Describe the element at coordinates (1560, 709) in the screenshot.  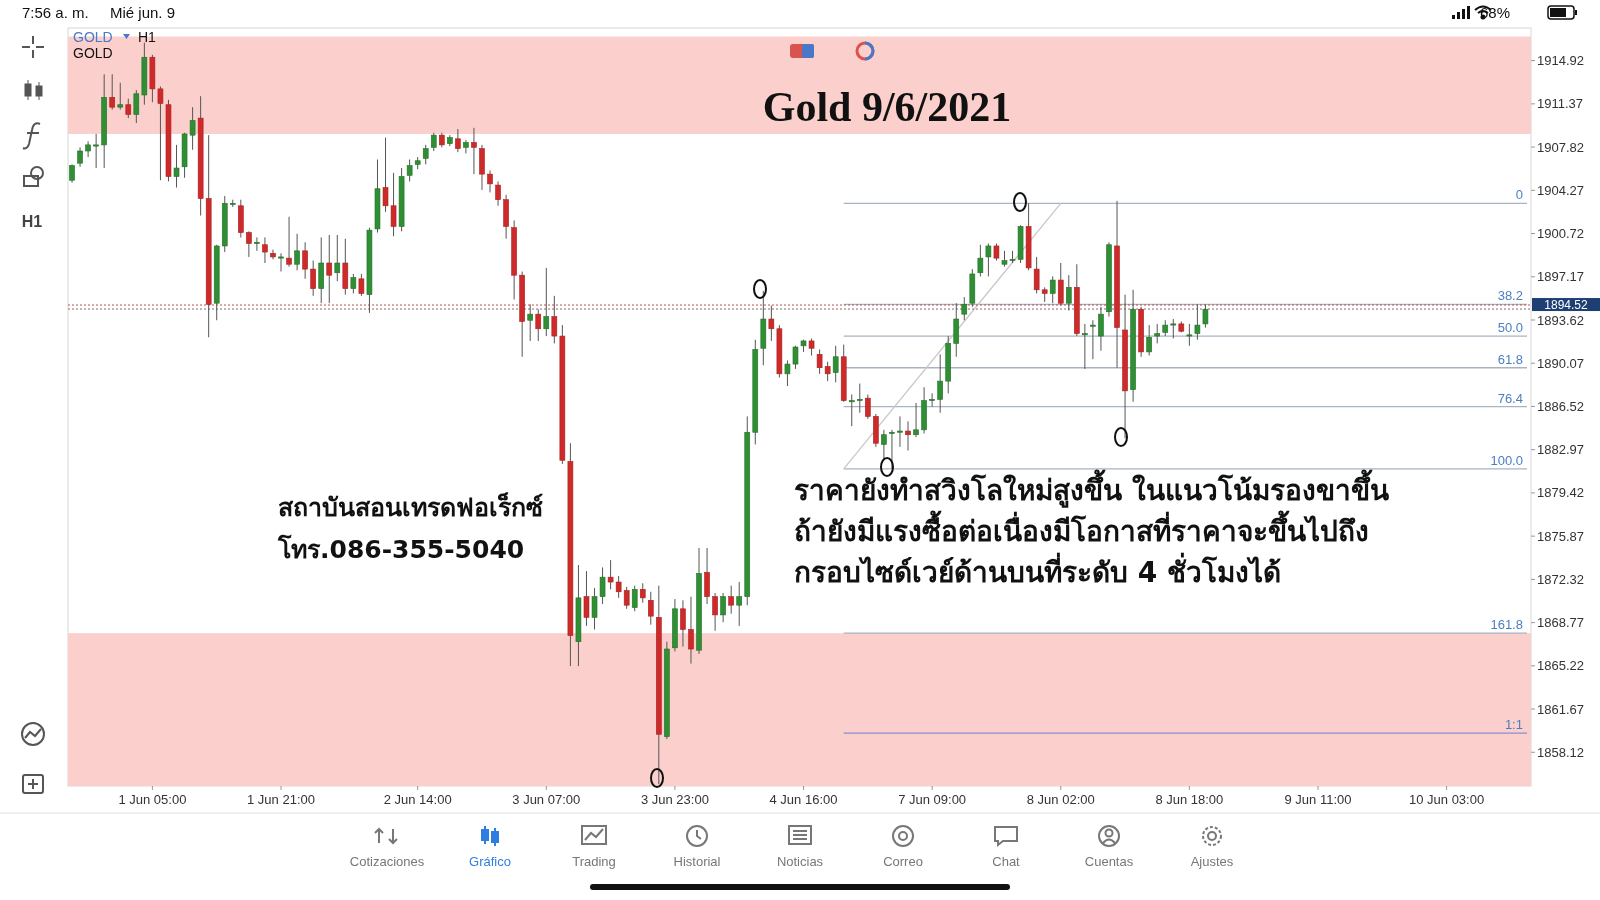
I see `y-tick-label: 1861.67` at that location.